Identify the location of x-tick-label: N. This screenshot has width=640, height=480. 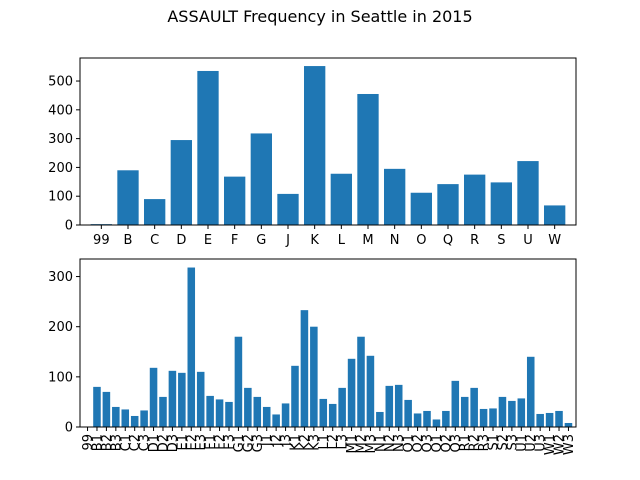
(395, 240).